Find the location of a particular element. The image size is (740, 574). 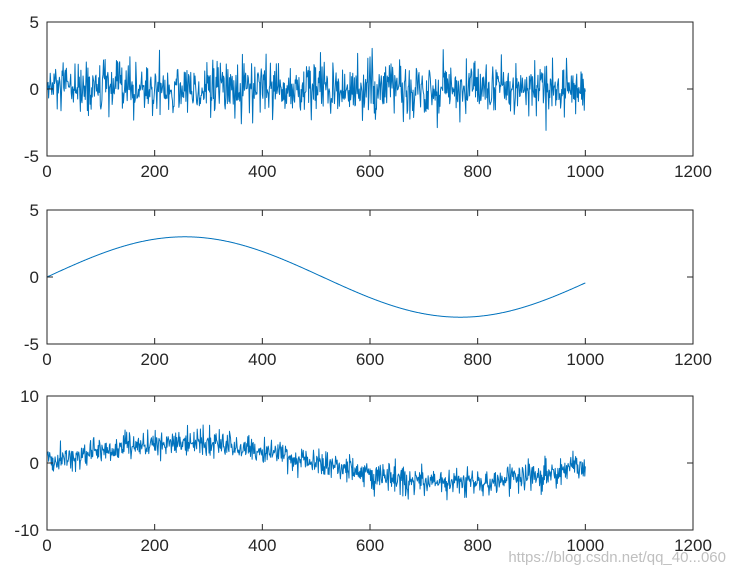

y-tick-label: 10 is located at coordinates (29, 396).